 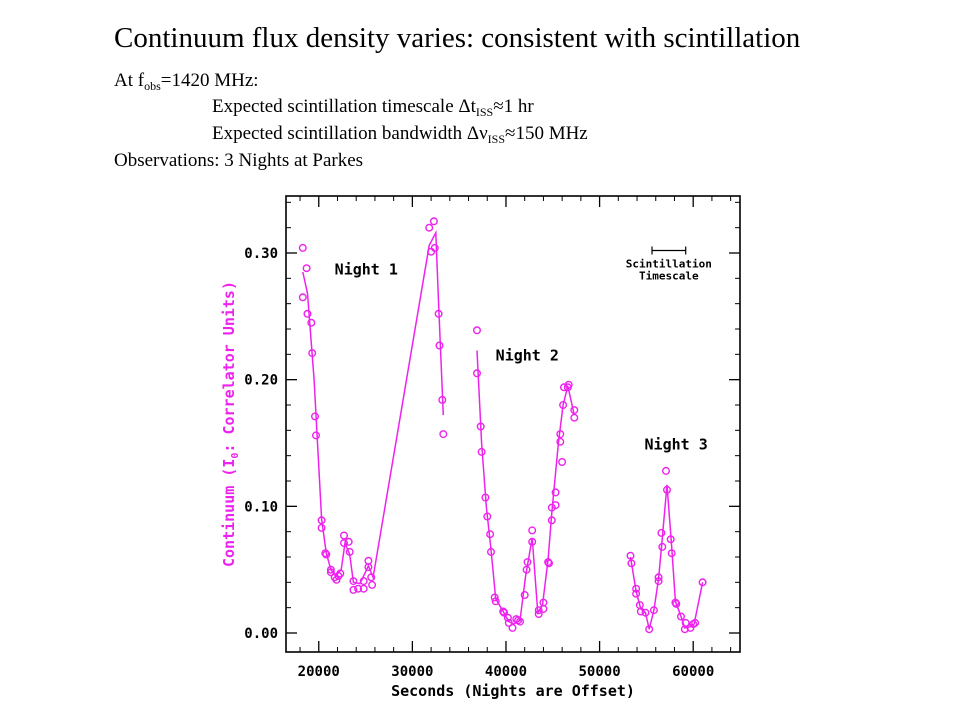 What do you see at coordinates (676, 444) in the screenshot?
I see `night-label: Night 3` at bounding box center [676, 444].